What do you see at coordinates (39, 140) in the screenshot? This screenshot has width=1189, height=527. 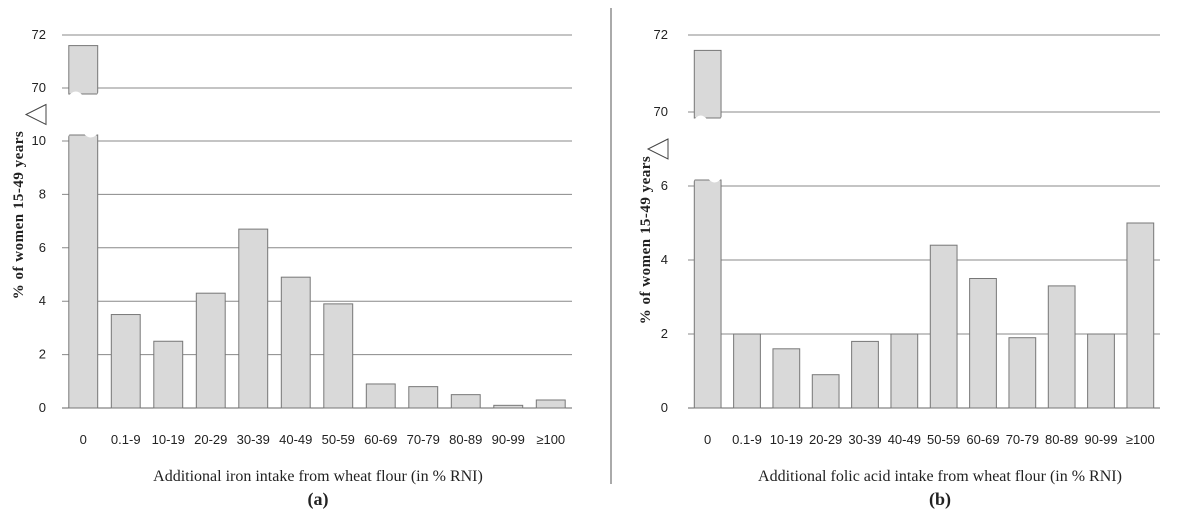 I see `y-tick-label: 10` at bounding box center [39, 140].